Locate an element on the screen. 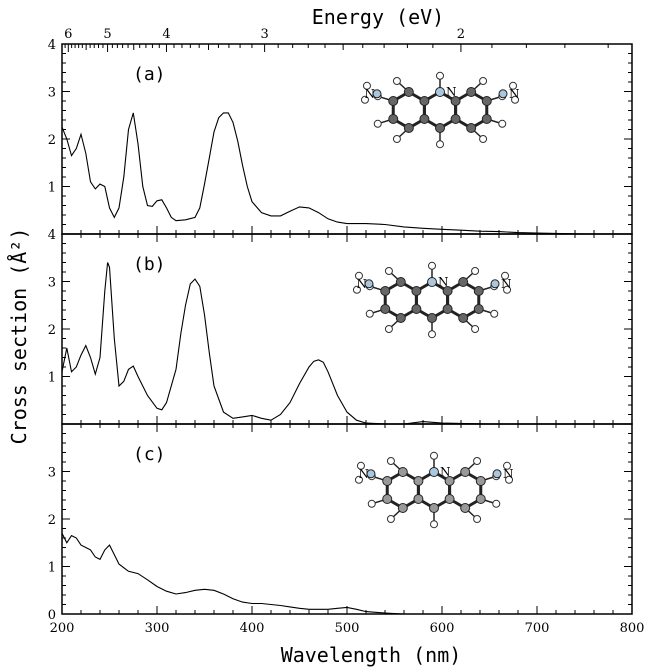  x-axis-title: Wavelength (nm) is located at coordinates (371, 655).